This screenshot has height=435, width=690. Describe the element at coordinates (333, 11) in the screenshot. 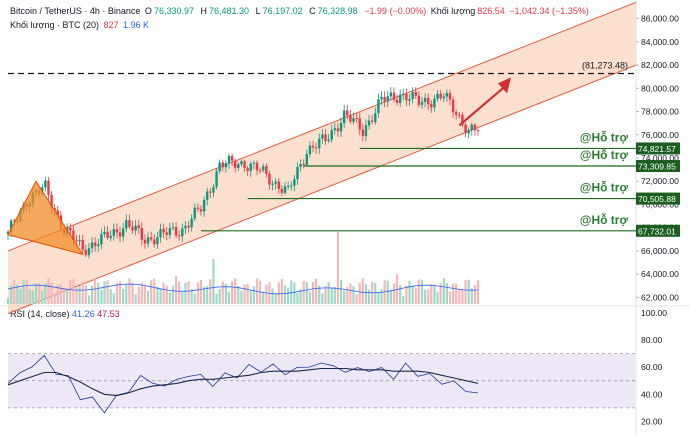

I see `ohlc-c: C 76,328.98` at that location.